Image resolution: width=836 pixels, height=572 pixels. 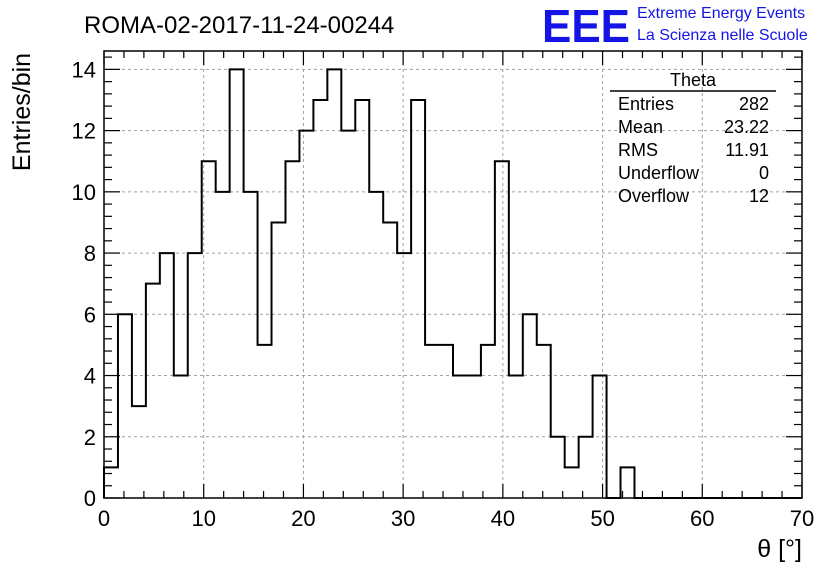 What do you see at coordinates (693, 80) in the screenshot?
I see `stats-name: Theta` at bounding box center [693, 80].